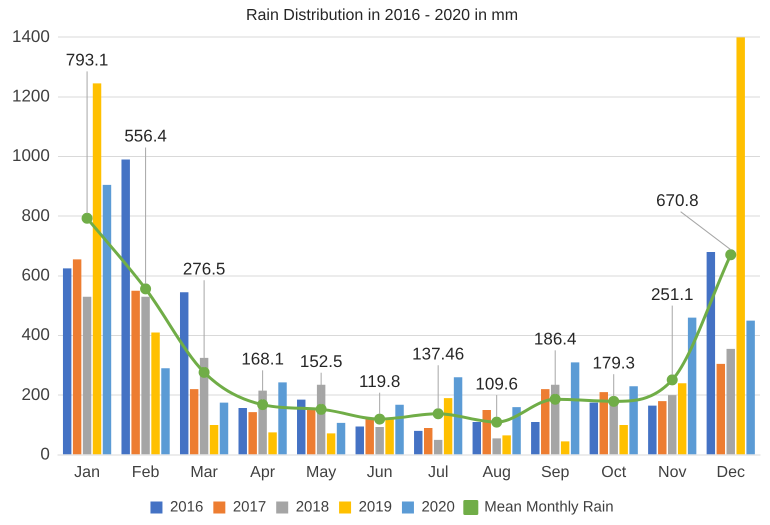  I want to click on x-tick-label: Sep, so click(555, 472).